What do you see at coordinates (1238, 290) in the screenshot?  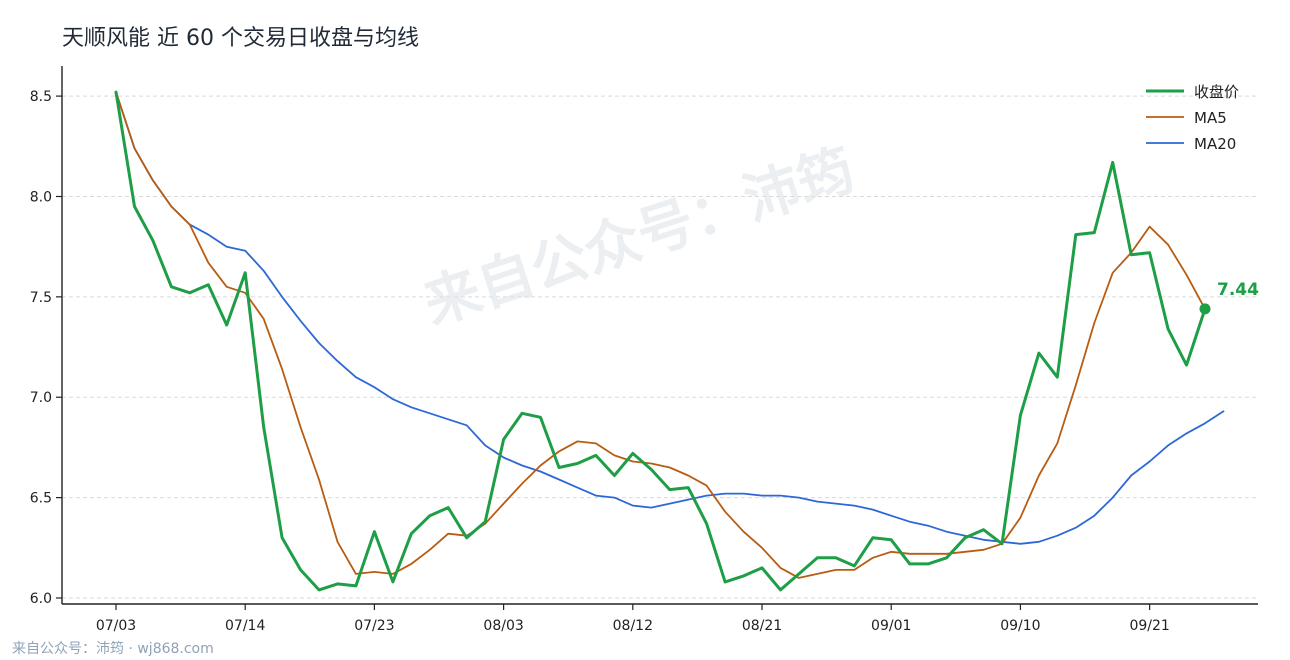 I see `last-value-label: 7.44` at bounding box center [1238, 290].